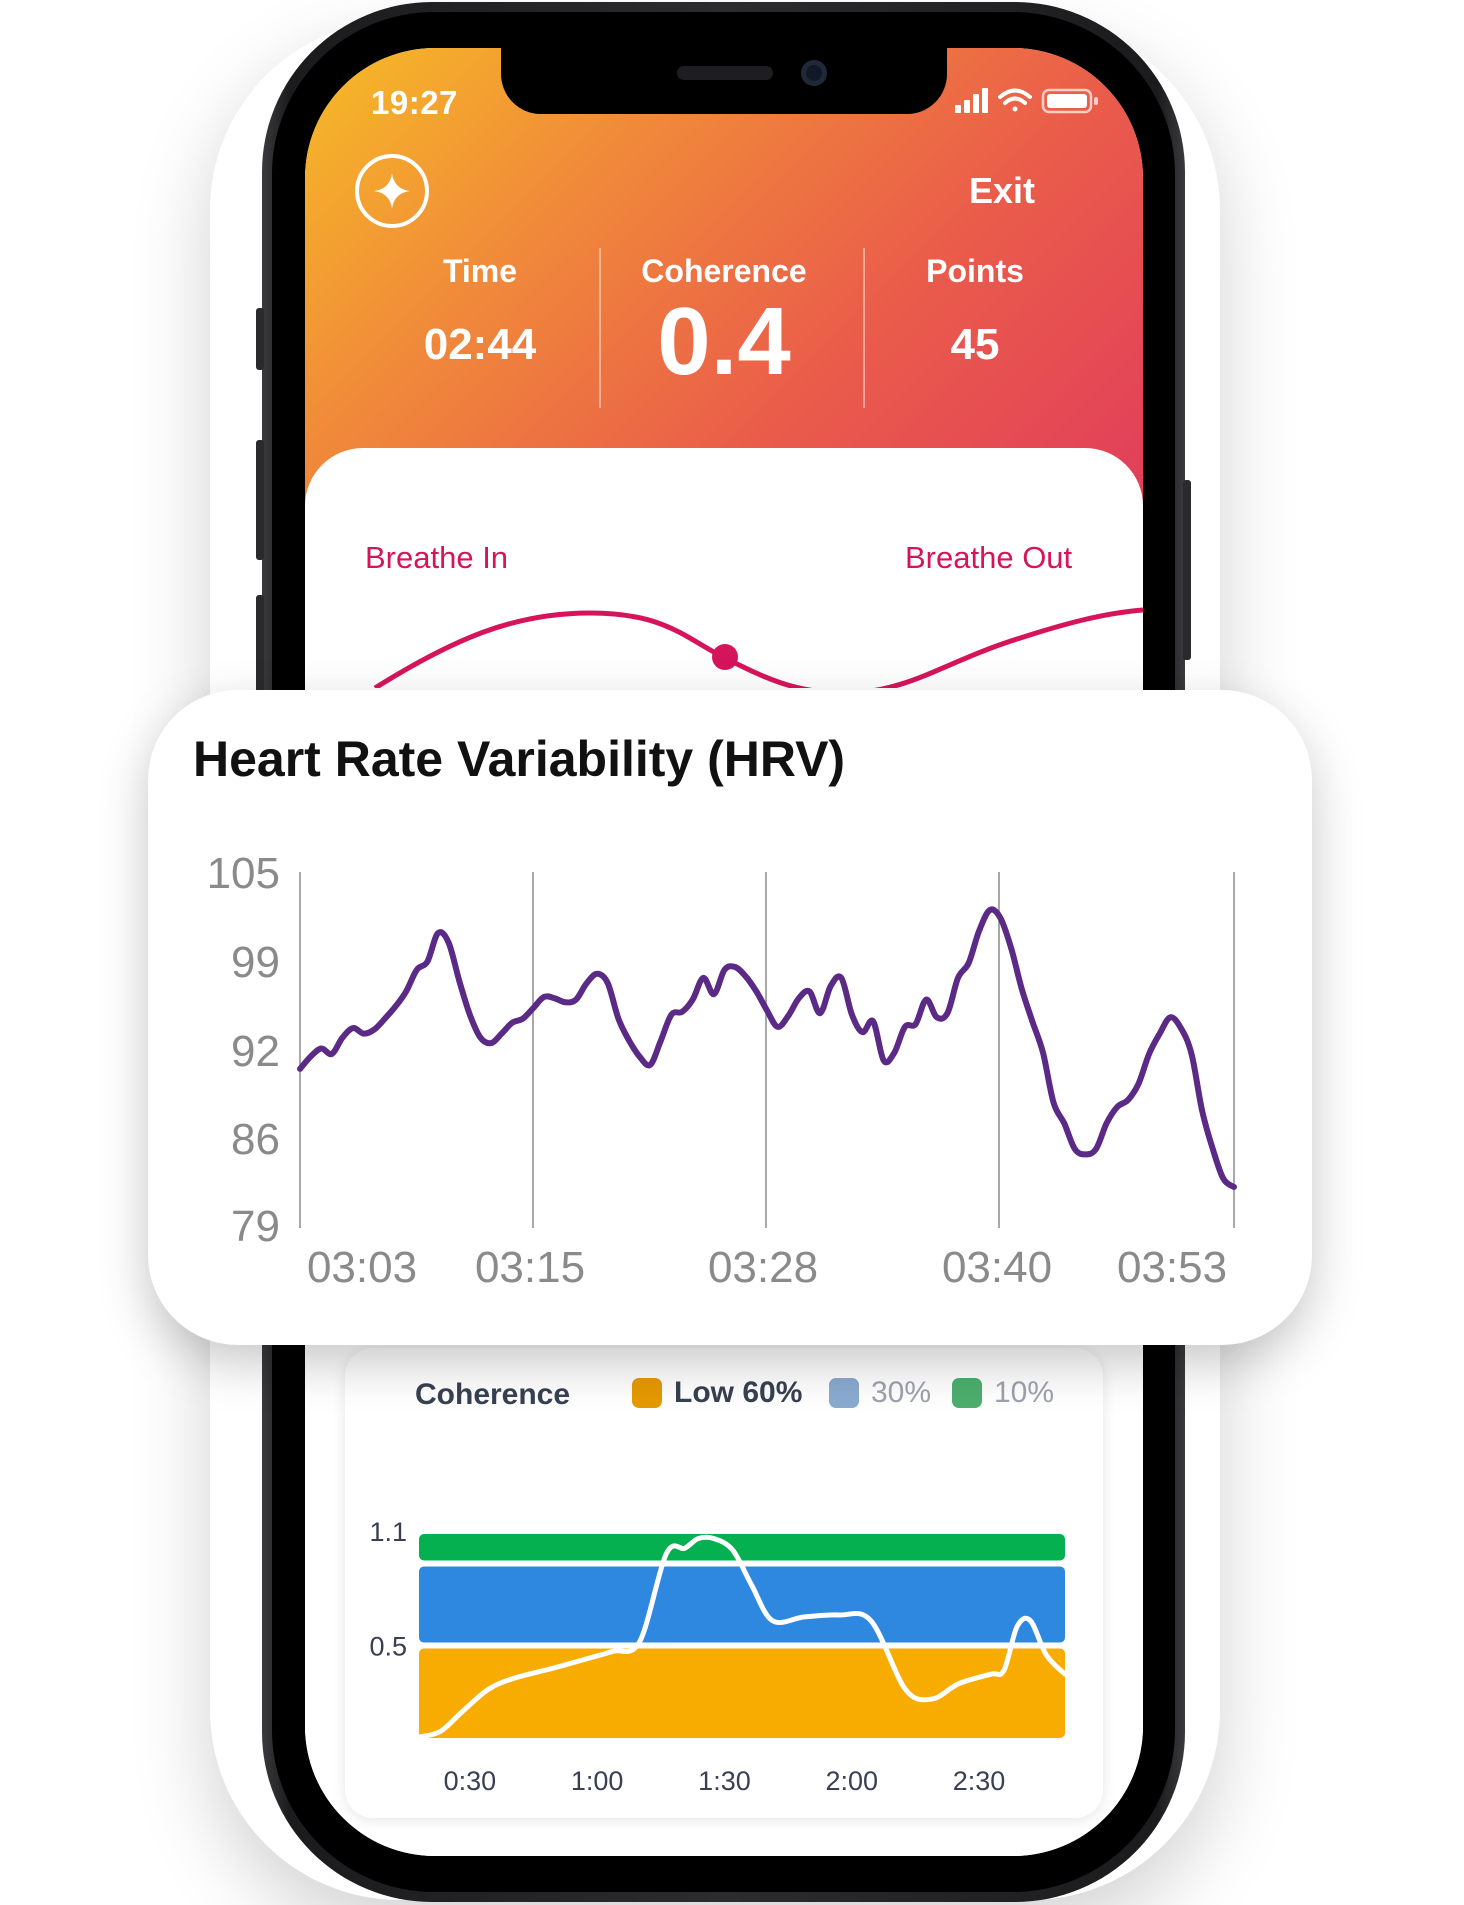 The image size is (1464, 1905). I want to click on status-icons, so click(1026, 101).